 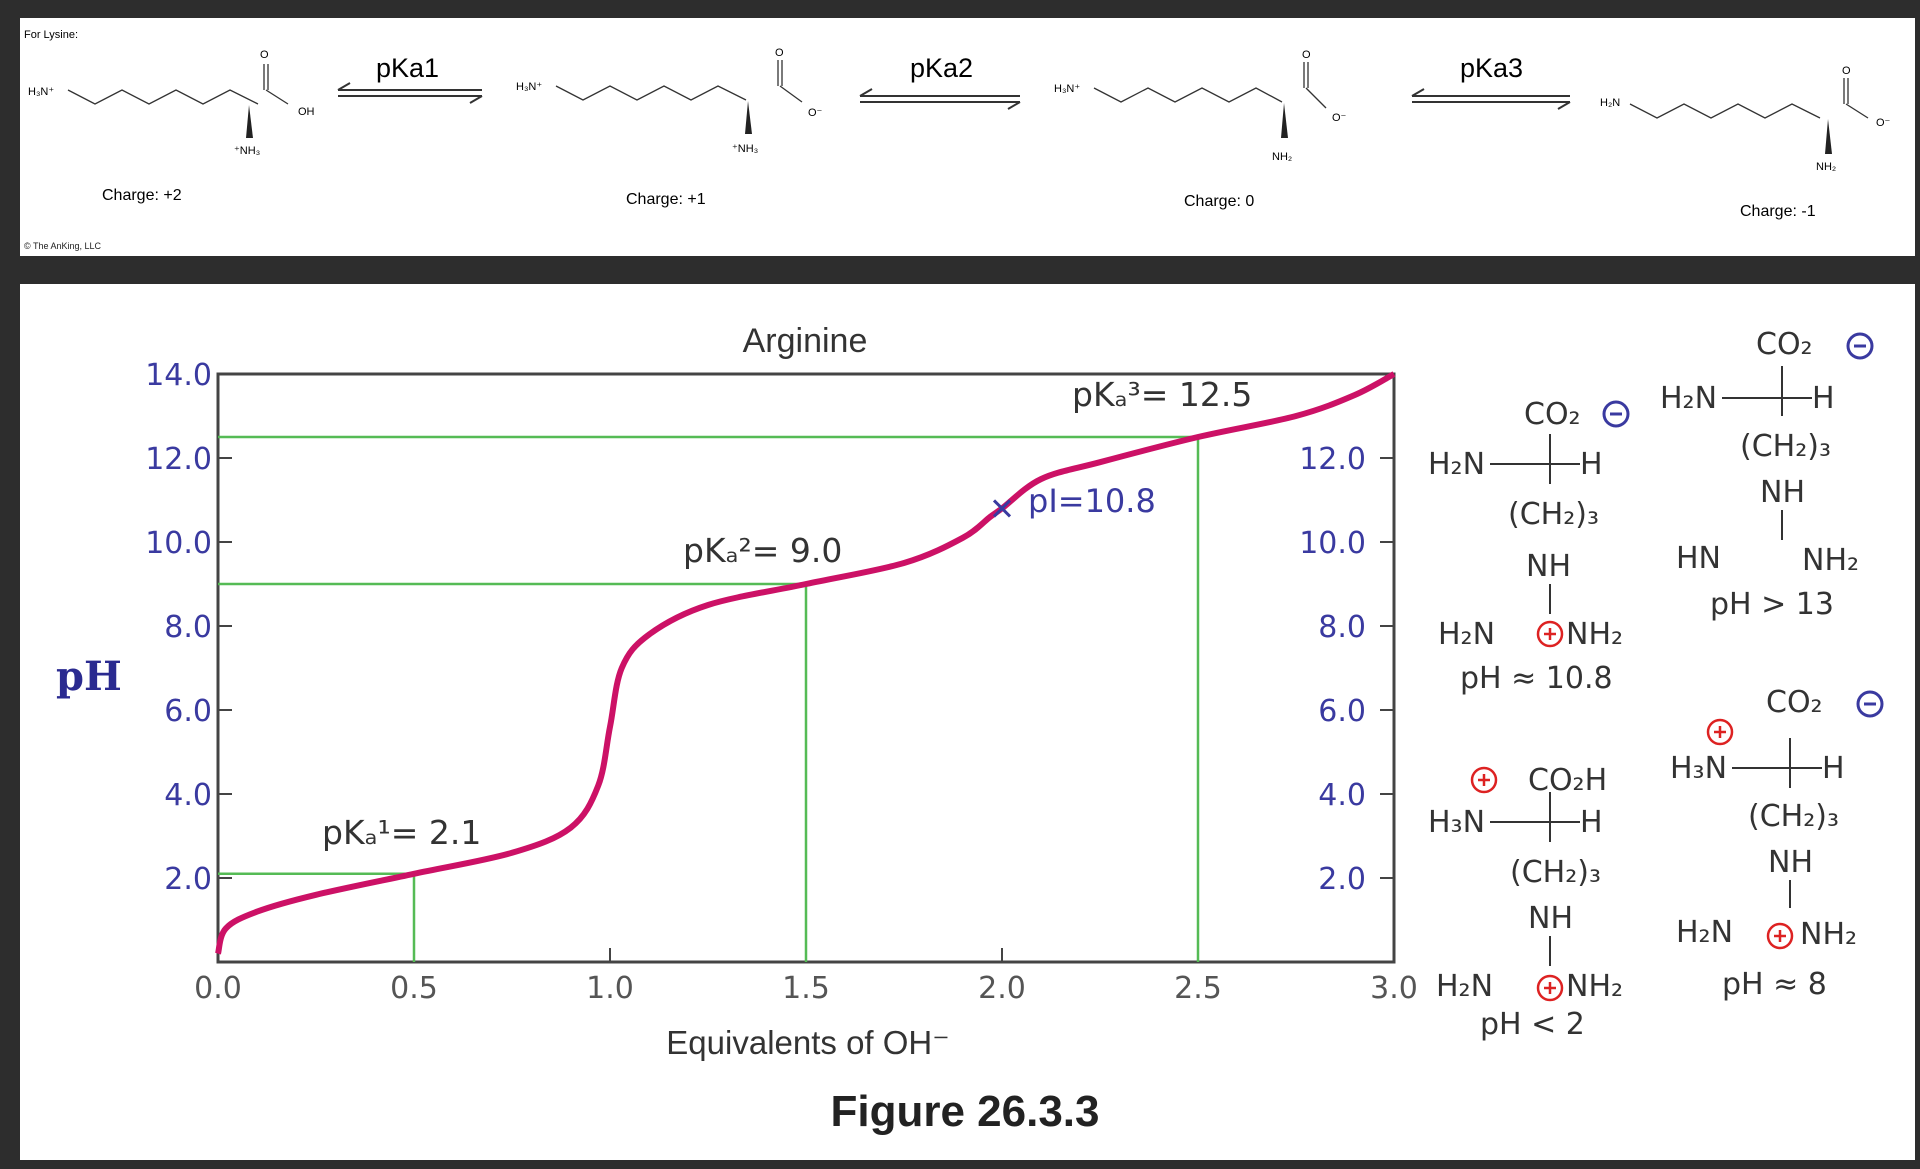 I want to click on left-tick-label: 4.0, so click(x=188, y=795).